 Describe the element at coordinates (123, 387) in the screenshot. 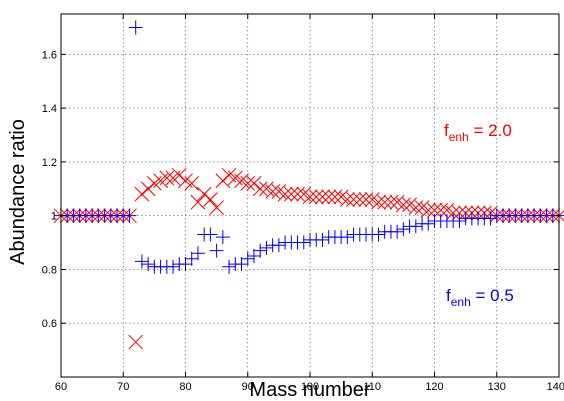

I see `x-tick-label: 70` at that location.